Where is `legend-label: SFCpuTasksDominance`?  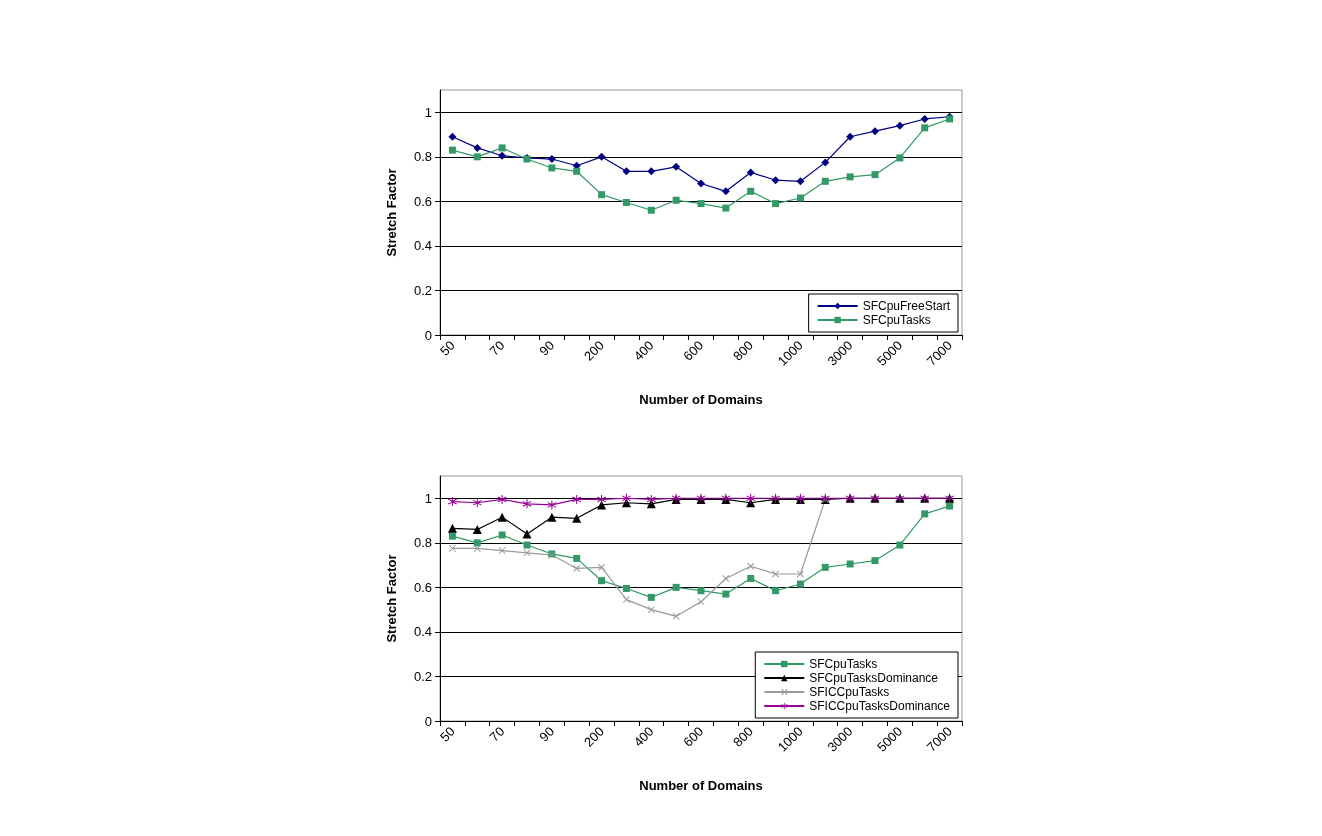 legend-label: SFCpuTasksDominance is located at coordinates (874, 678).